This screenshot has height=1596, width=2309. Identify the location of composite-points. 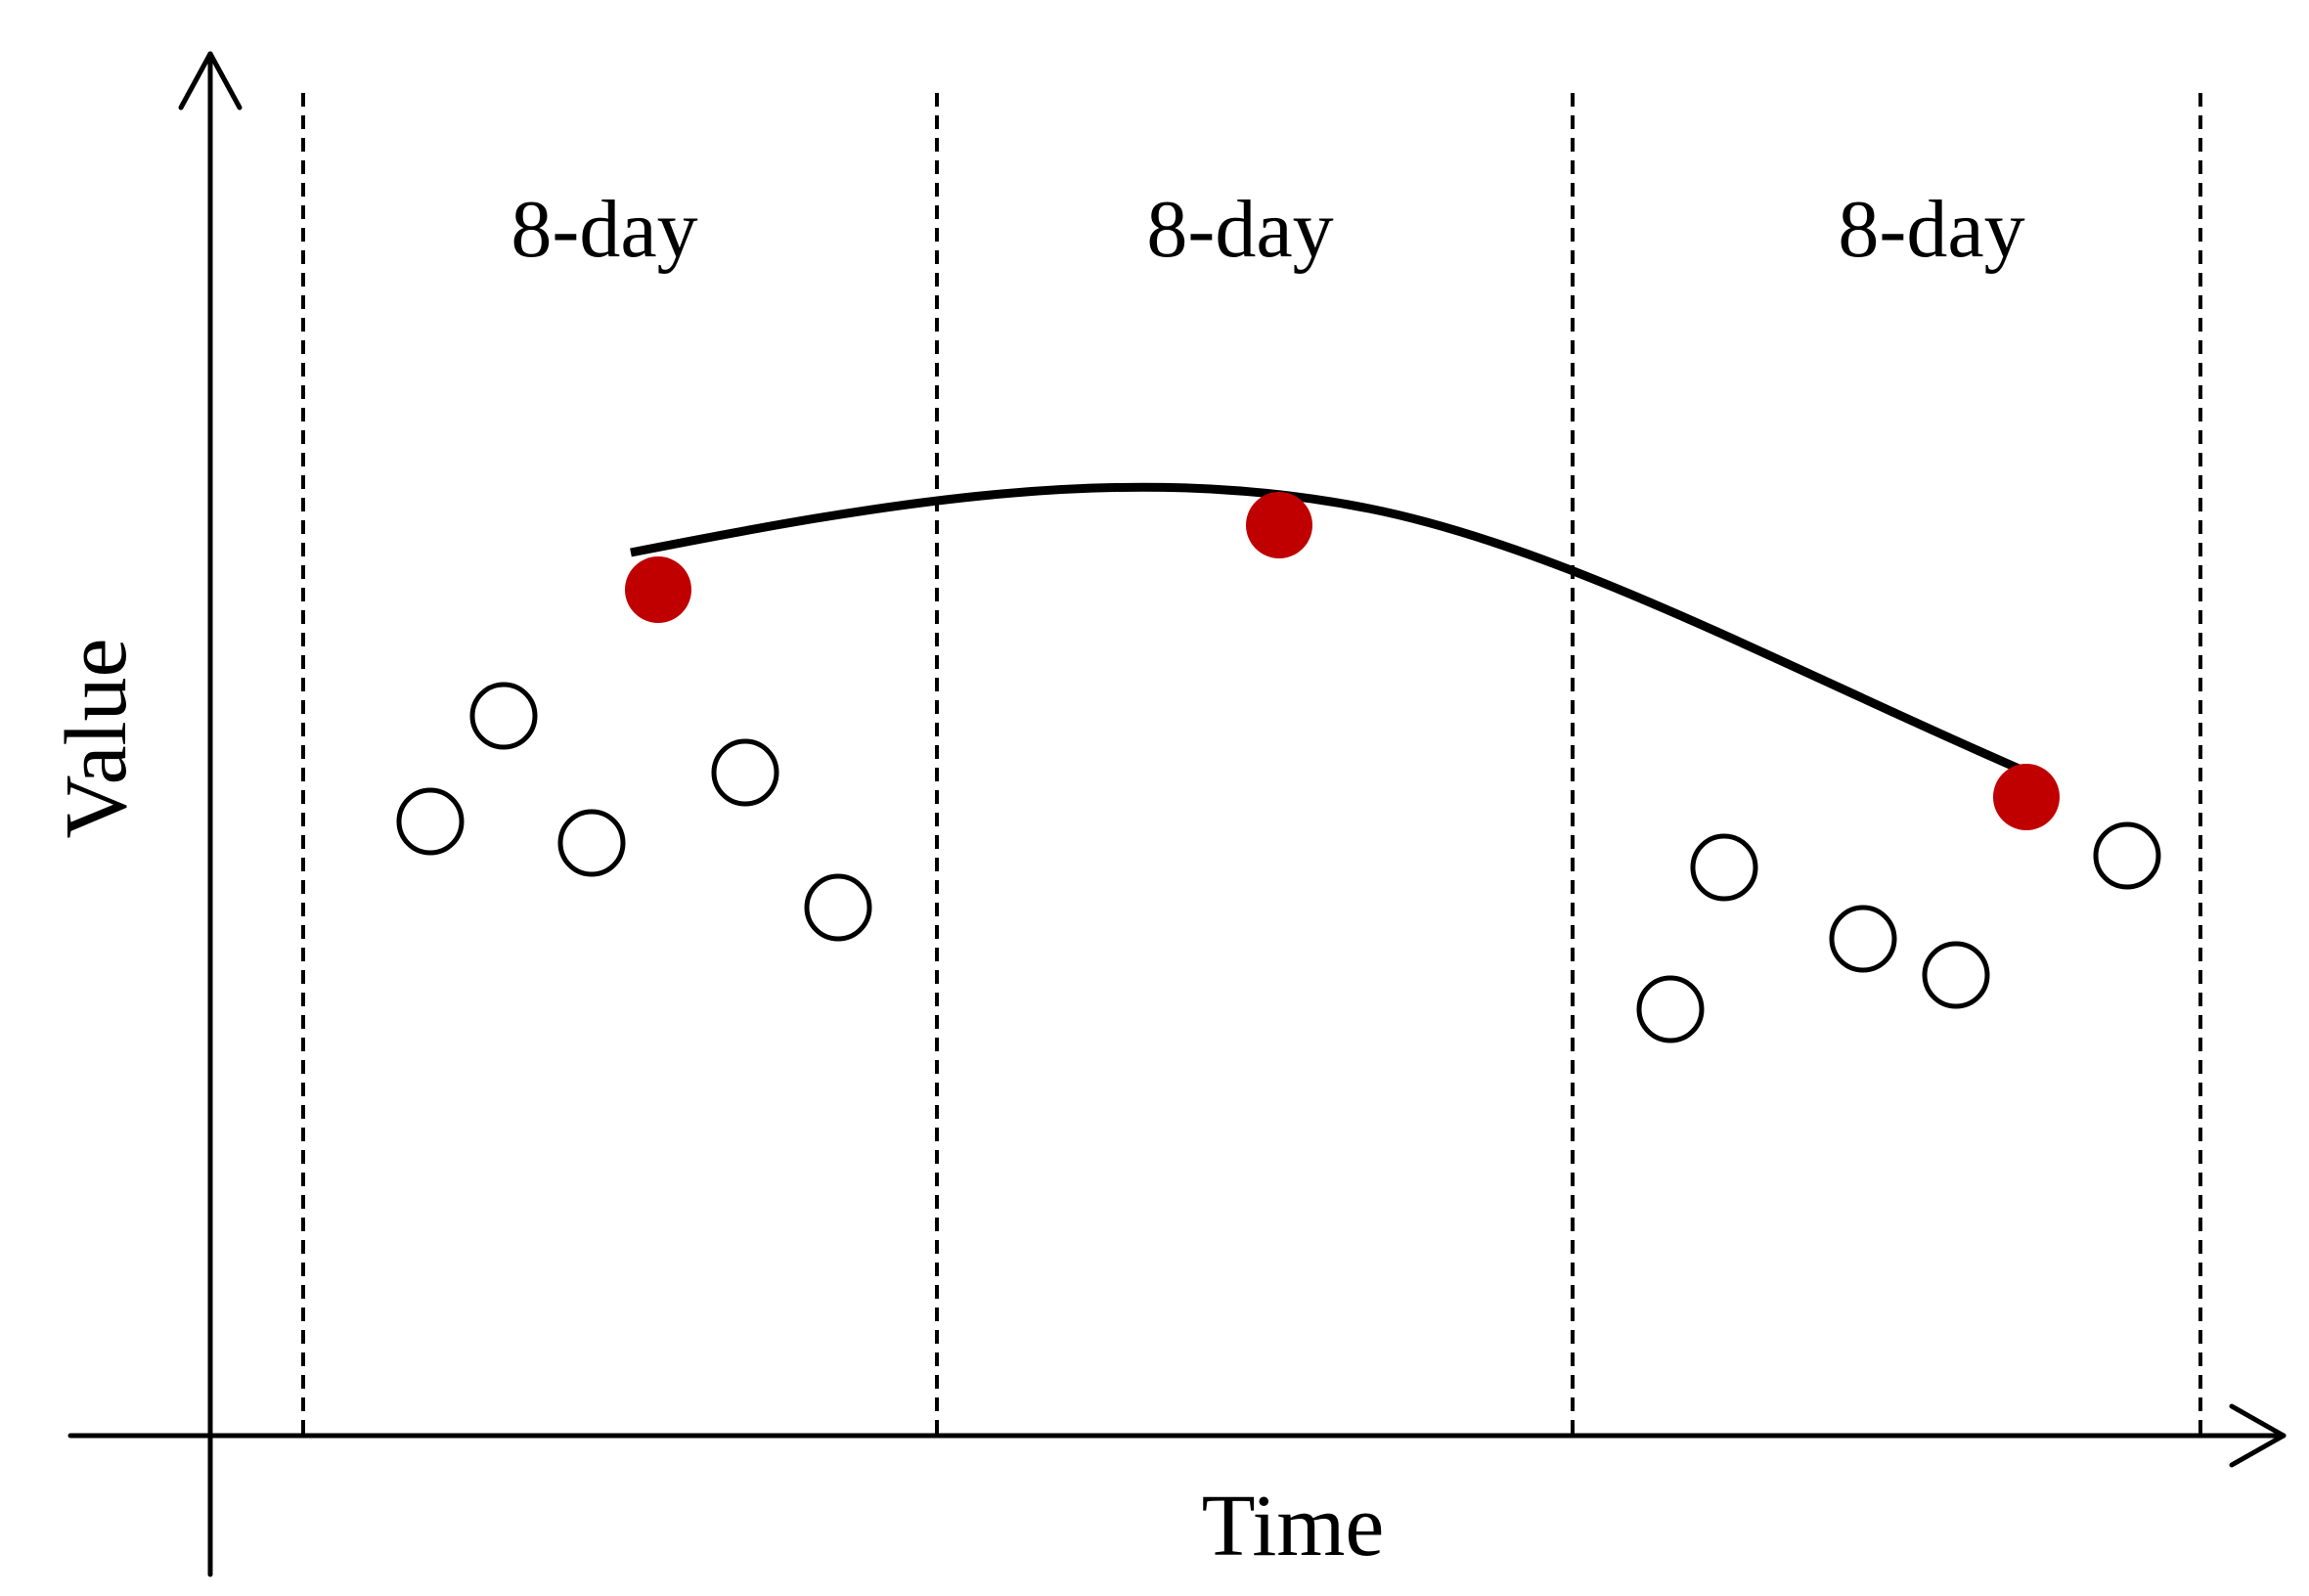
(1342, 661).